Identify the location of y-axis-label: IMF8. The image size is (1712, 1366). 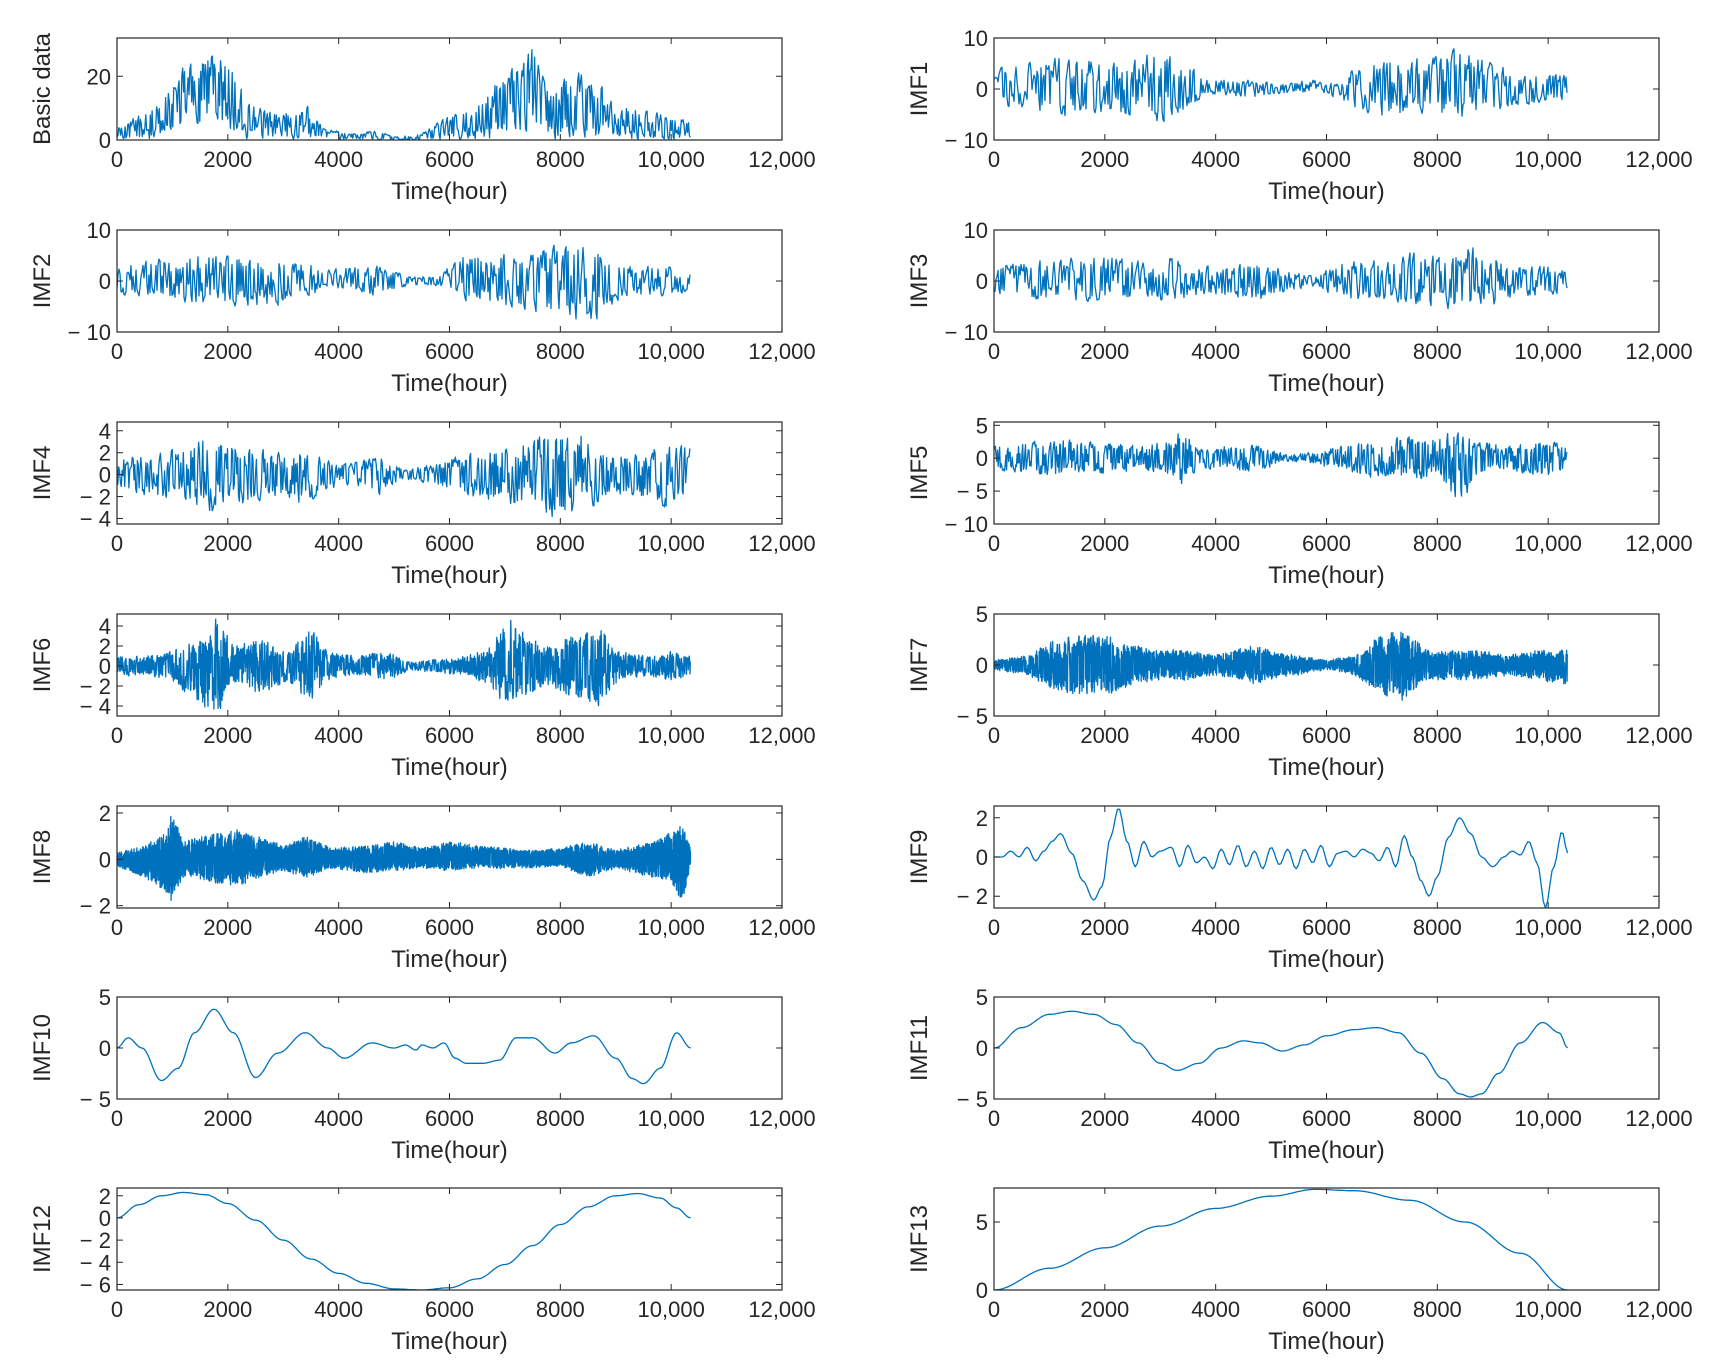
(42, 857).